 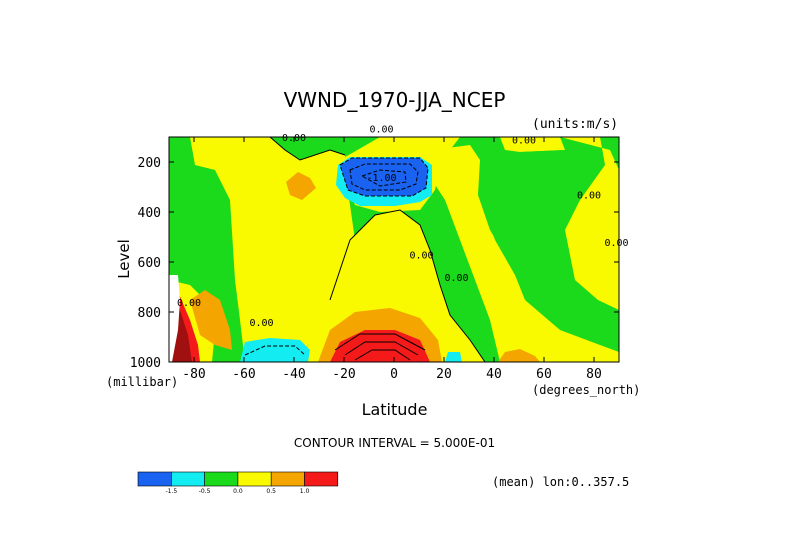 I want to click on colorbar: -1.5 -0.5 0.0 0.5 1.0, so click(x=238, y=483).